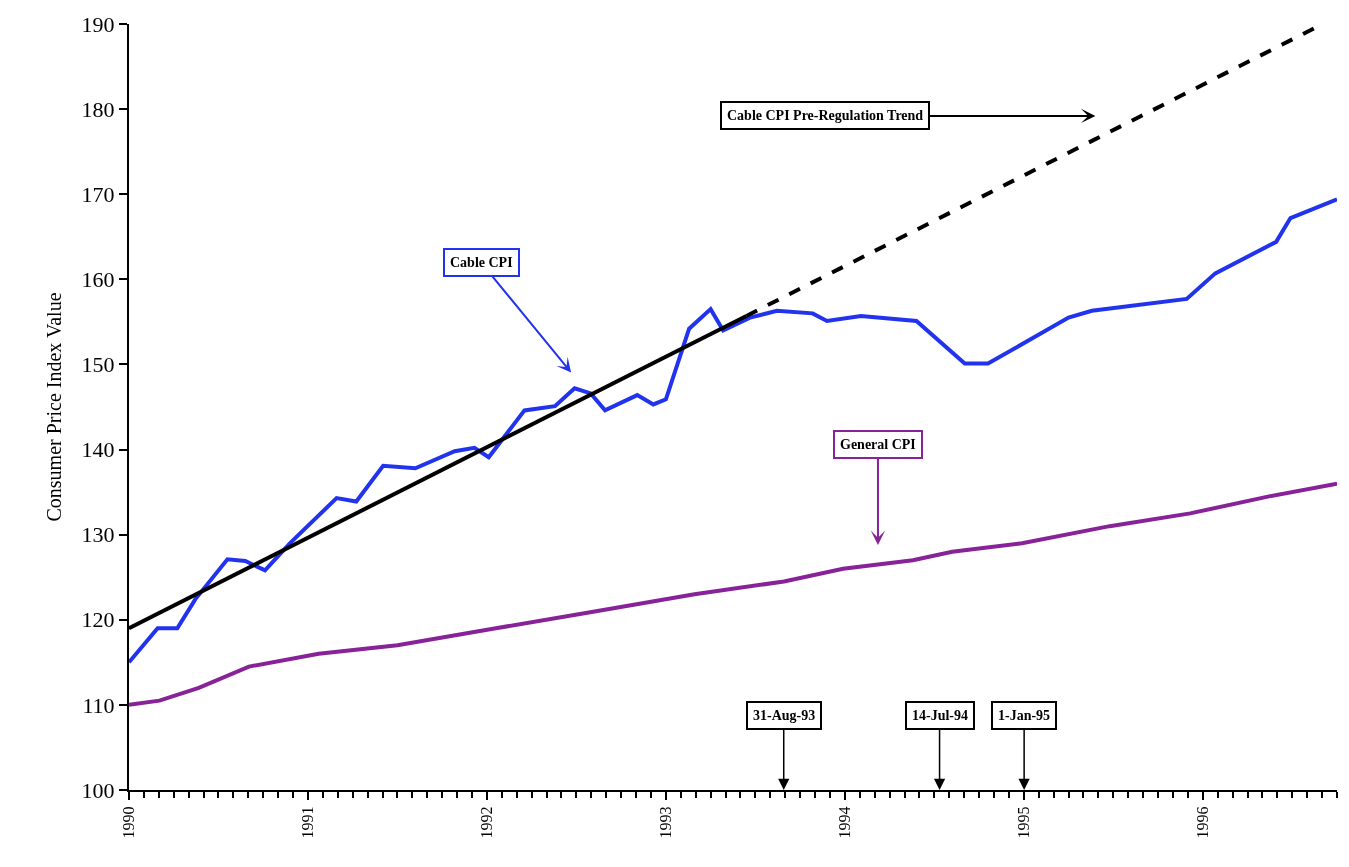 This screenshot has width=1349, height=867. Describe the element at coordinates (481, 262) in the screenshot. I see `annotation: Cable CPI` at that location.